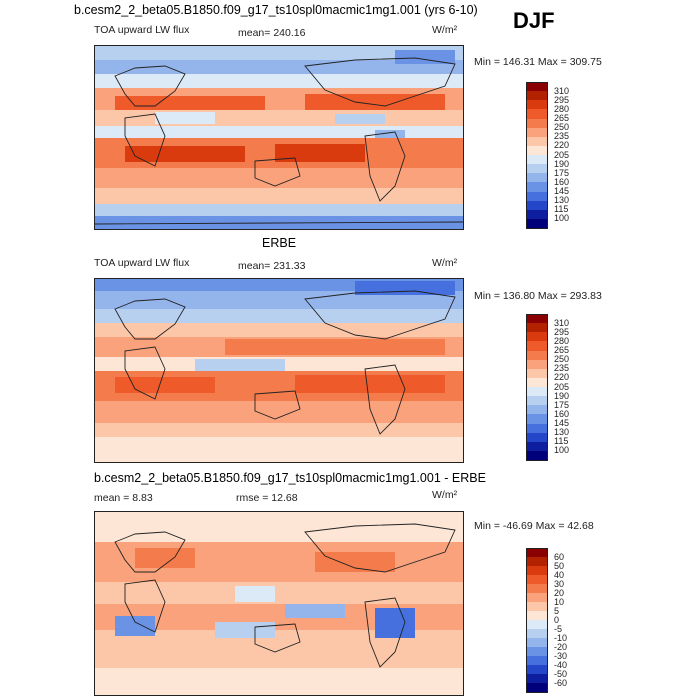  Describe the element at coordinates (267, 498) in the screenshot. I see `panel3-rmse-label: rmse = 12.68` at that location.